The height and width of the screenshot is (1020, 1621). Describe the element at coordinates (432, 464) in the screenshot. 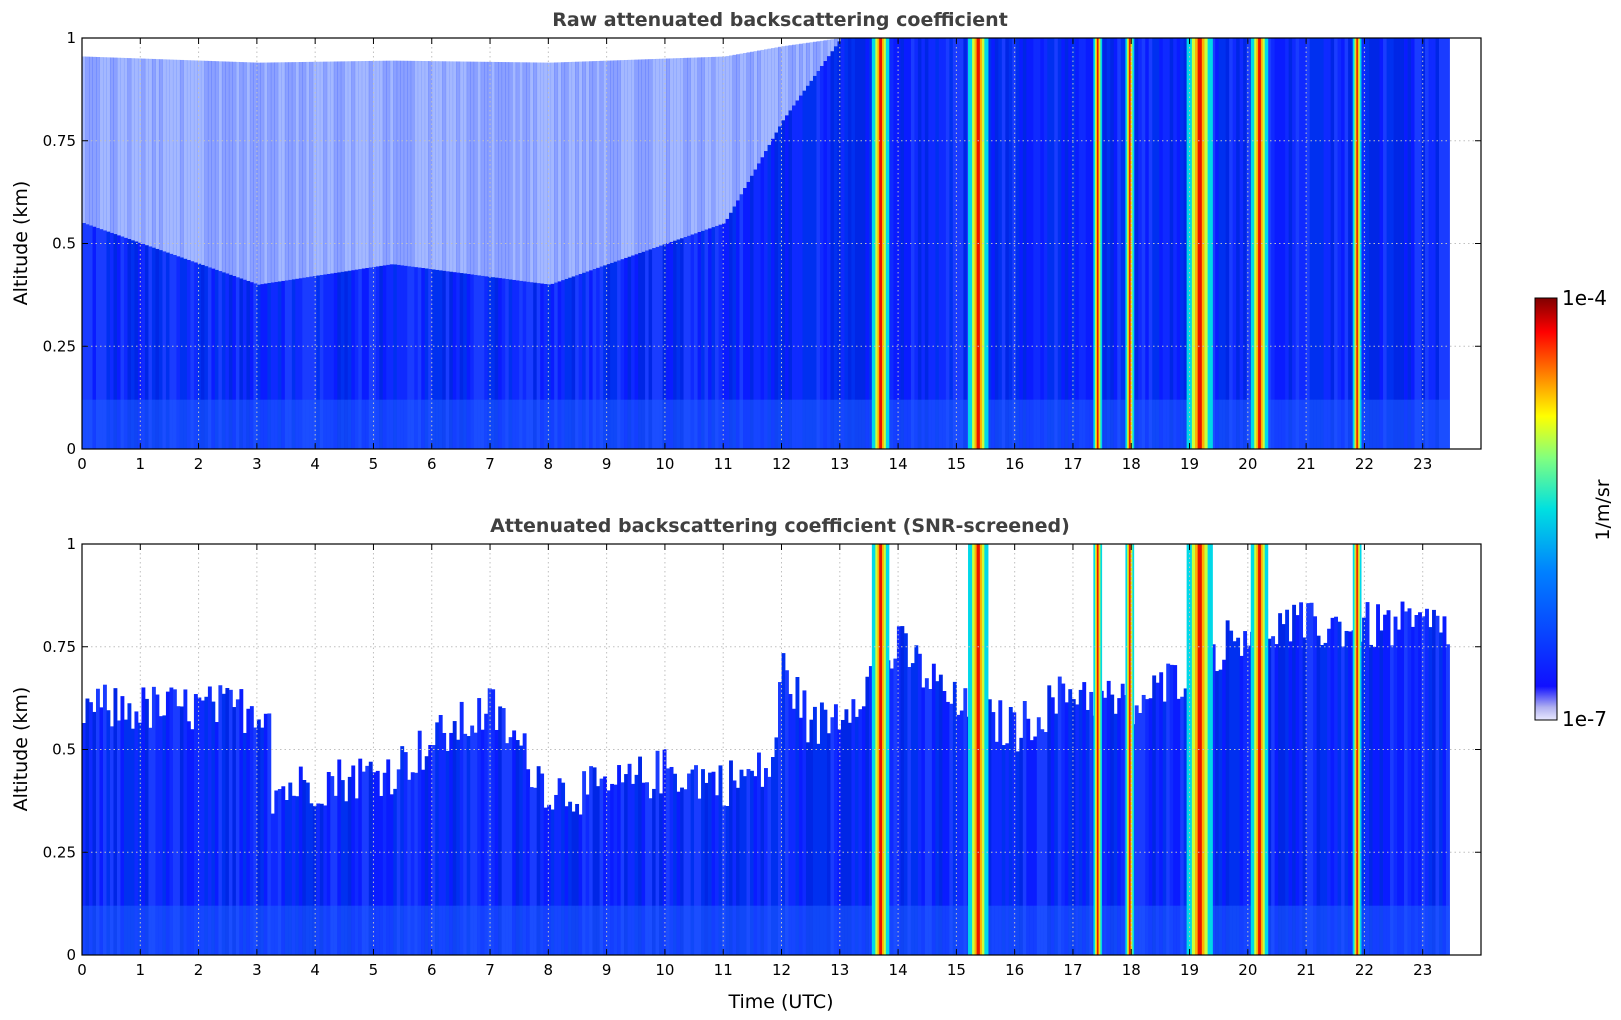

I see `x-tick-label: 6` at that location.